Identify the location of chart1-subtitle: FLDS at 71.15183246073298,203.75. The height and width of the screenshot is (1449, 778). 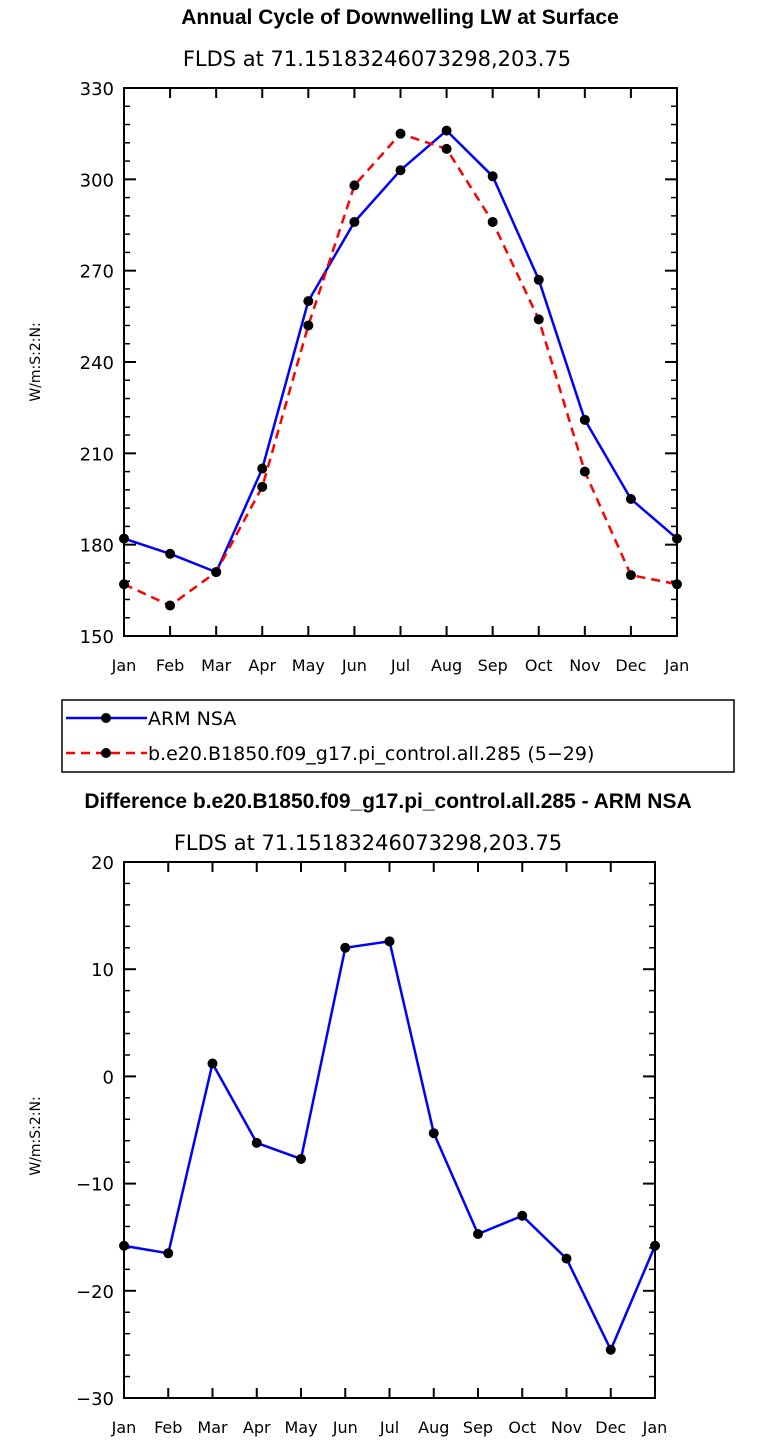
(377, 59).